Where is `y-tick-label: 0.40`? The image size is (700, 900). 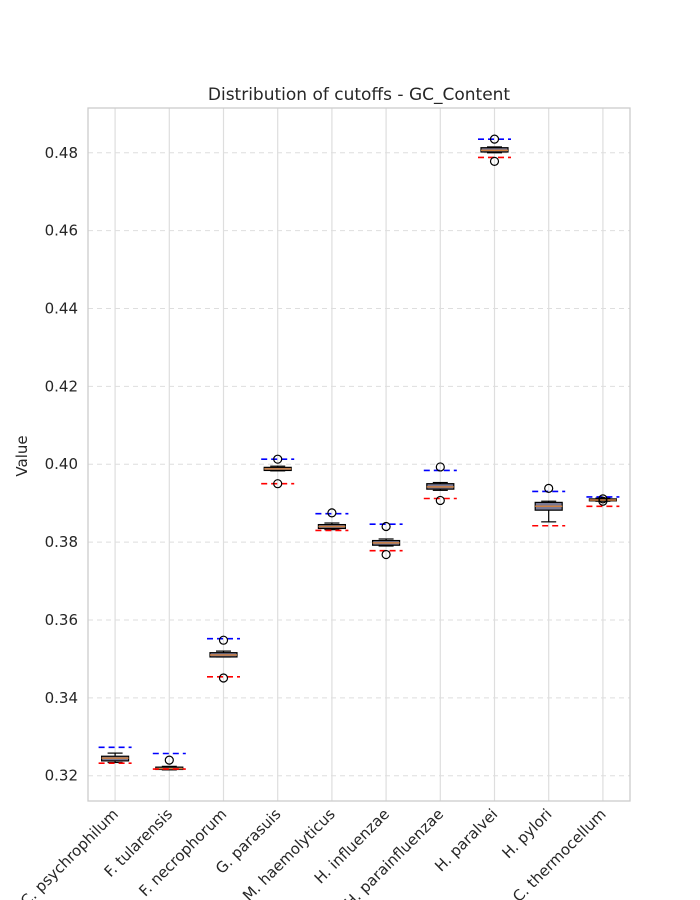
y-tick-label: 0.40 is located at coordinates (61, 464).